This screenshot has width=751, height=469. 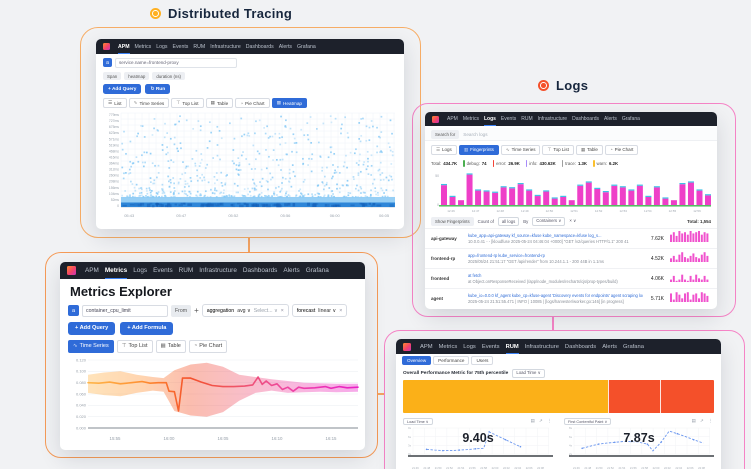 What do you see at coordinates (176, 63) in the screenshot?
I see `trace-search-input: service.name=frontend-proxy` at bounding box center [176, 63].